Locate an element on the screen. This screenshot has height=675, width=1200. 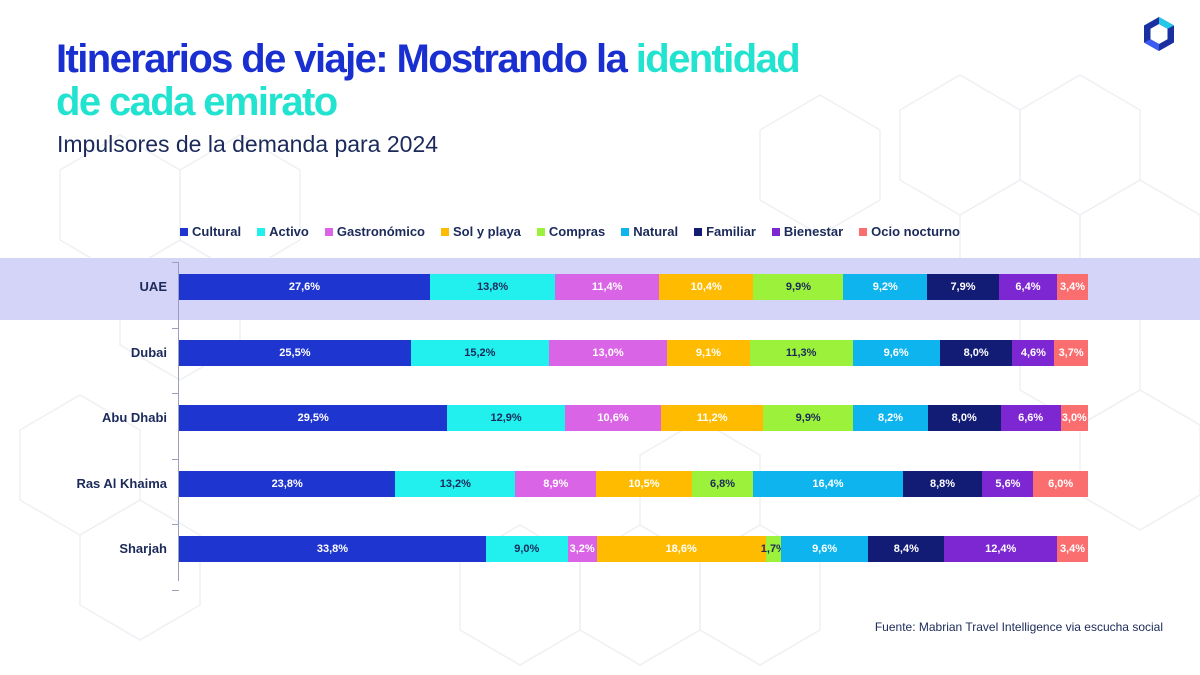
bar-segment-compras: 6,8% is located at coordinates (722, 483).